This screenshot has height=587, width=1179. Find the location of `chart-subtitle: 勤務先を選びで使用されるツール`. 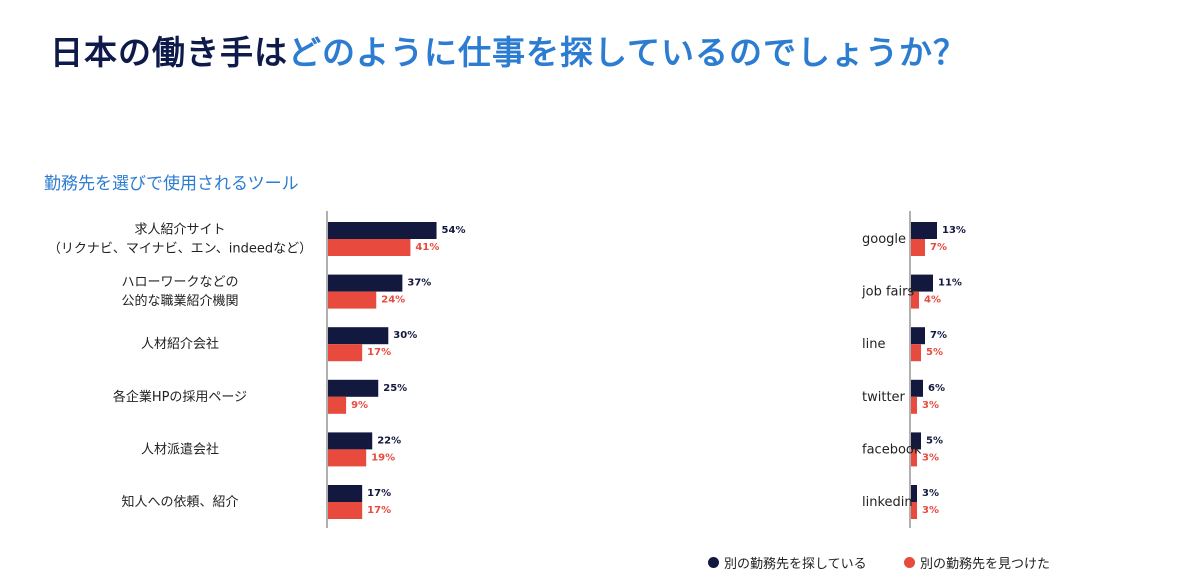

chart-subtitle: 勤務先を選びで使用されるツール is located at coordinates (171, 184).